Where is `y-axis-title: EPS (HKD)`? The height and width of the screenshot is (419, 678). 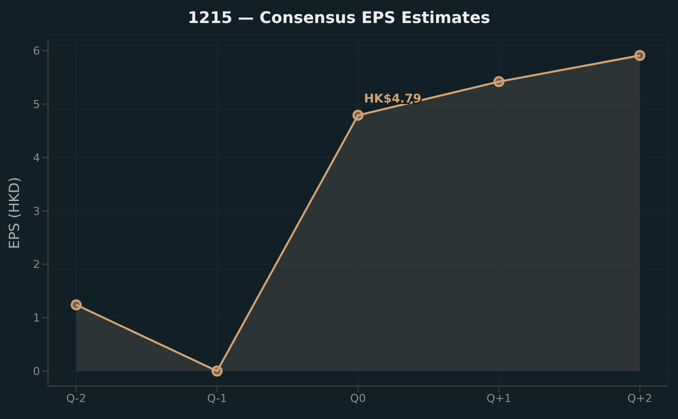
y-axis-title: EPS (HKD) is located at coordinates (14, 213).